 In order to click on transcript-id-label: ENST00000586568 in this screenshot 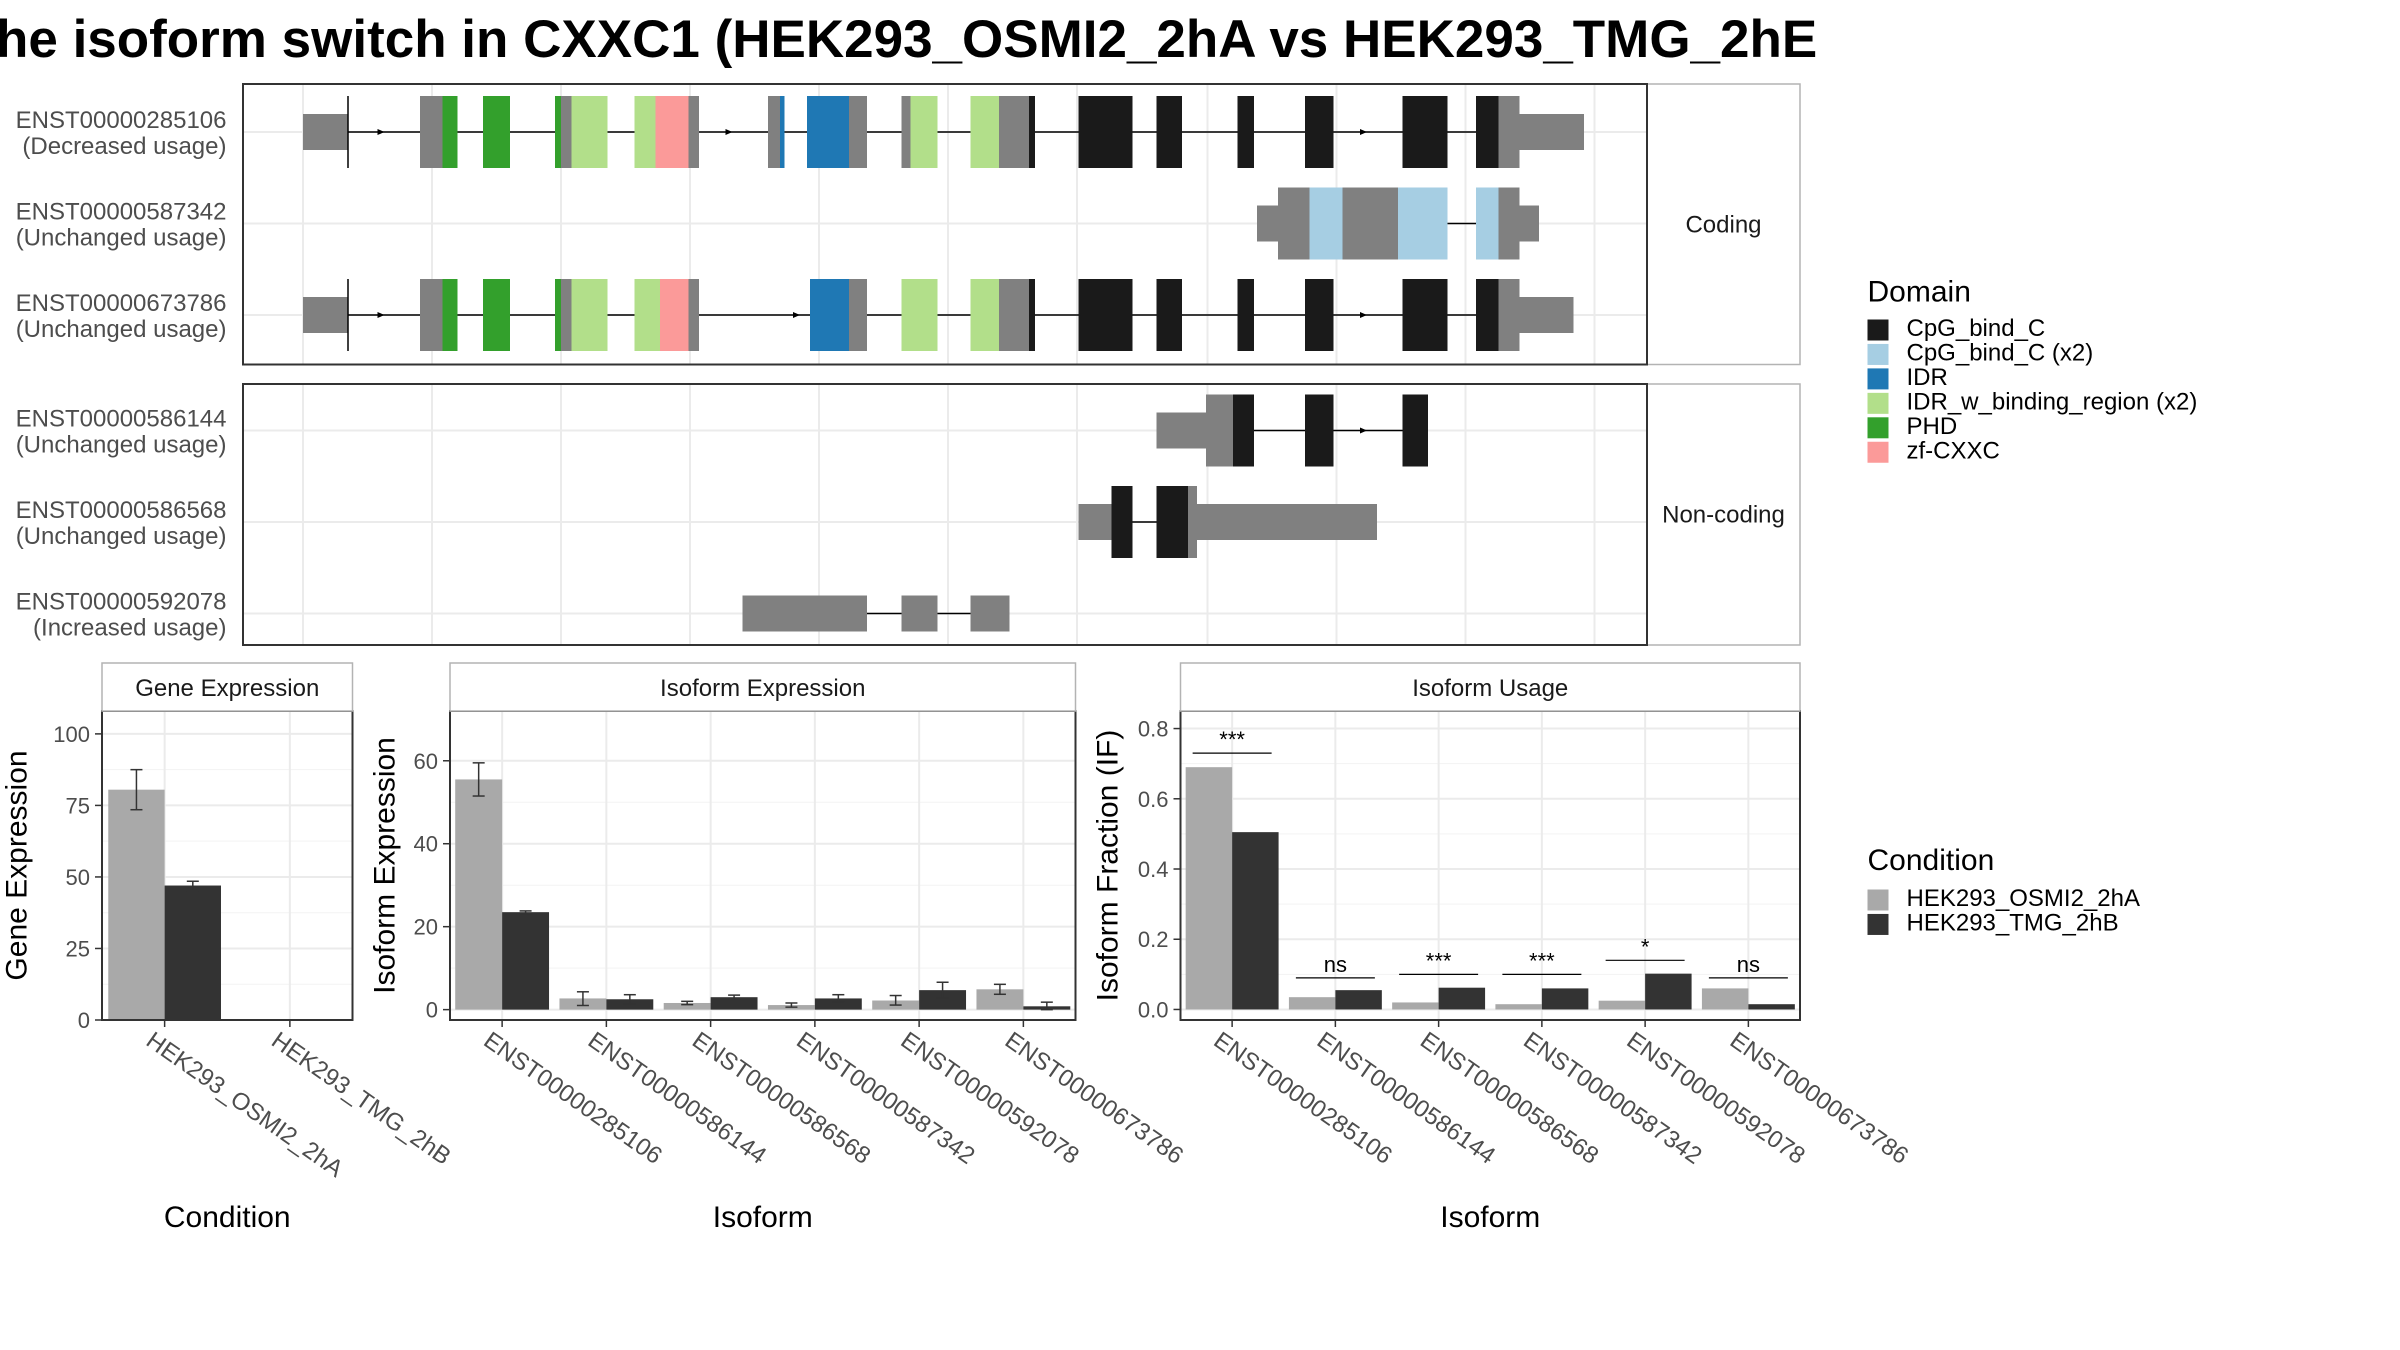, I will do `click(121, 510)`.